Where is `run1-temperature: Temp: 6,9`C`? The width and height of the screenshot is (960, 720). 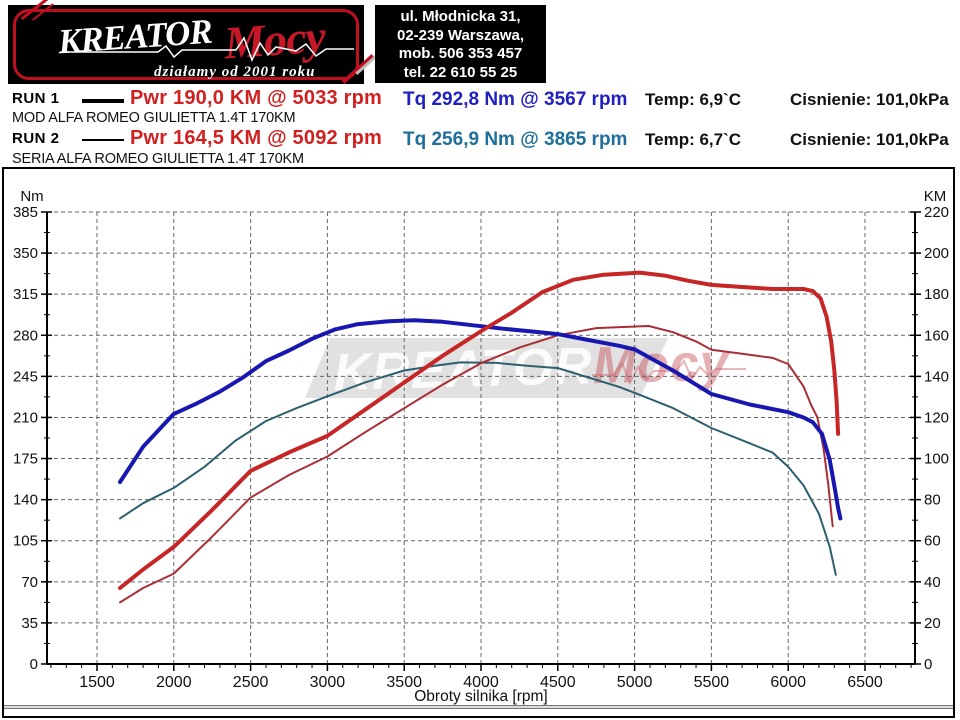
run1-temperature: Temp: 6,9`C is located at coordinates (693, 99).